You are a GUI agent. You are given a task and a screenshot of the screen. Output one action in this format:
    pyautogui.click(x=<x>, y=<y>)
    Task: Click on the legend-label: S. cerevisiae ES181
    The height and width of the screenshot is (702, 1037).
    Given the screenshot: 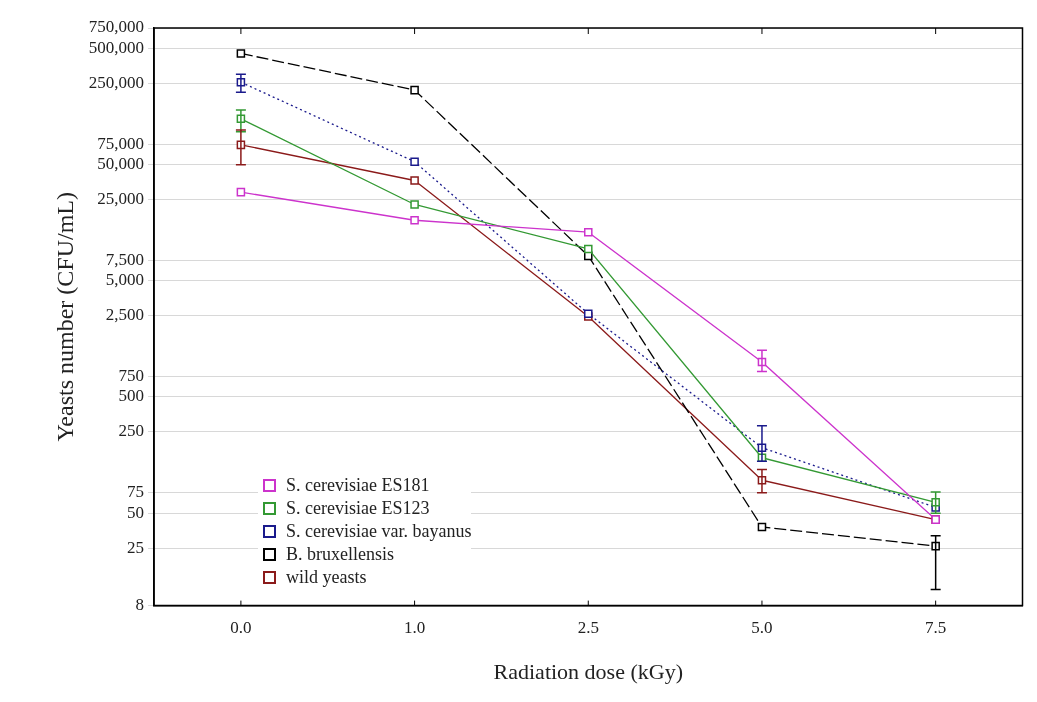 What is the action you would take?
    pyautogui.click(x=358, y=485)
    